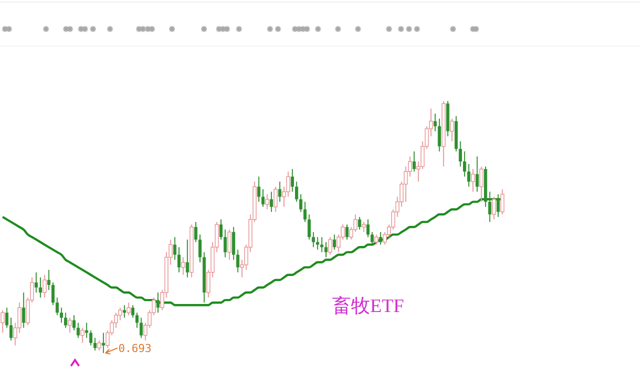 The width and height of the screenshot is (640, 367). Describe the element at coordinates (368, 306) in the screenshot. I see `text: 畜牧ETF` at that location.